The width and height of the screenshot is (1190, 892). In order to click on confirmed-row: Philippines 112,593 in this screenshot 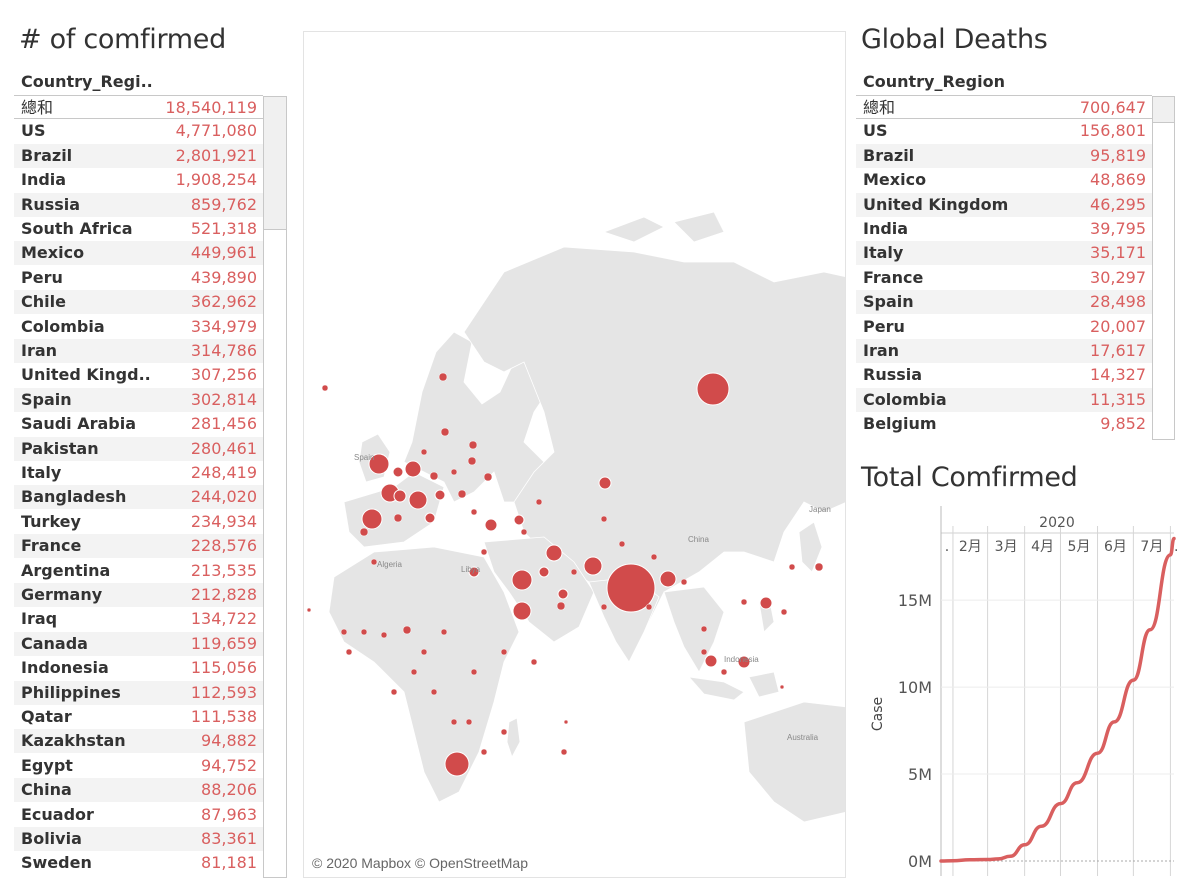, I will do `click(138, 692)`.